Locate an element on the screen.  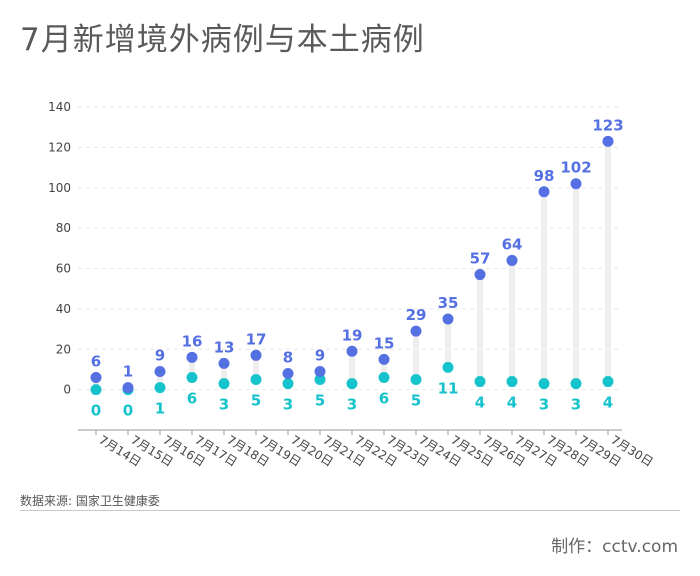
imported-value-label: 16 is located at coordinates (192, 341).